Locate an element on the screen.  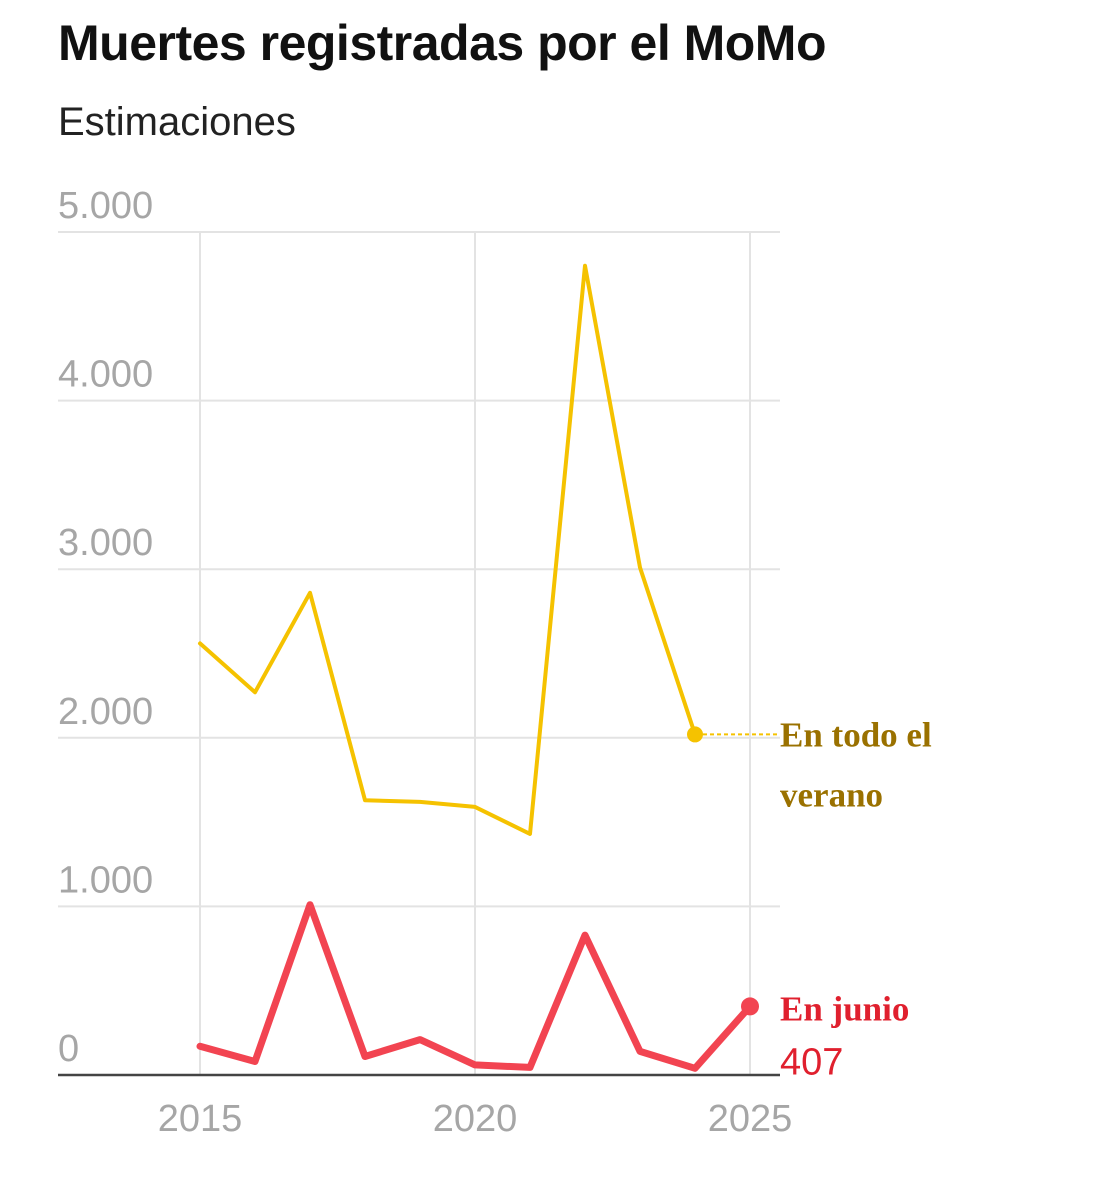
x-axis-ticks: 2015 2020 2025 is located at coordinates (475, 1119).